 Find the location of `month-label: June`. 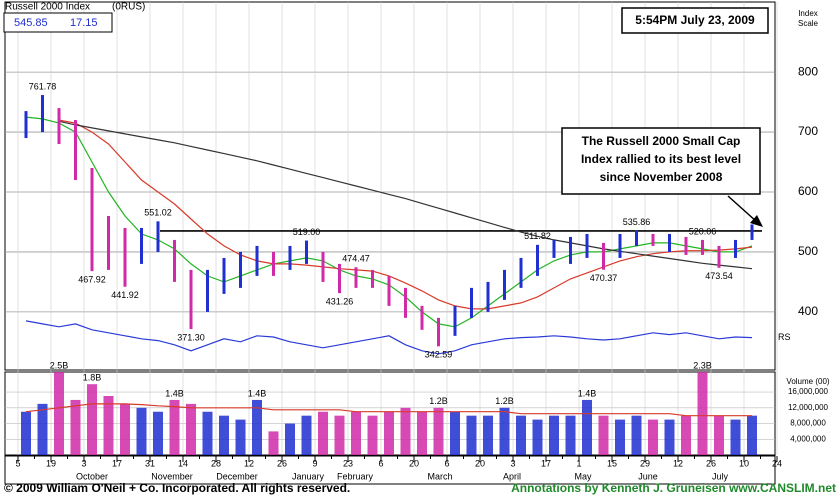

month-label: June is located at coordinates (648, 476).